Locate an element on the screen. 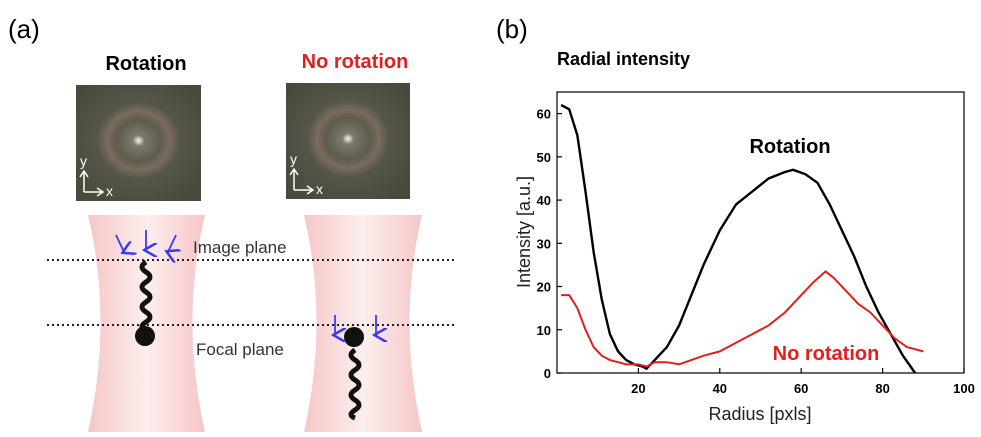 The image size is (981, 437). series-line is located at coordinates (742, 319).